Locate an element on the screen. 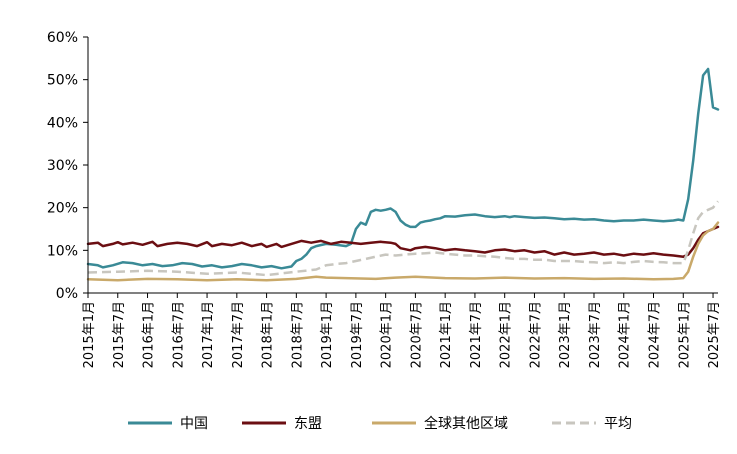 The width and height of the screenshot is (737, 454). x-tick-label: 2022年1月 is located at coordinates (506, 334).